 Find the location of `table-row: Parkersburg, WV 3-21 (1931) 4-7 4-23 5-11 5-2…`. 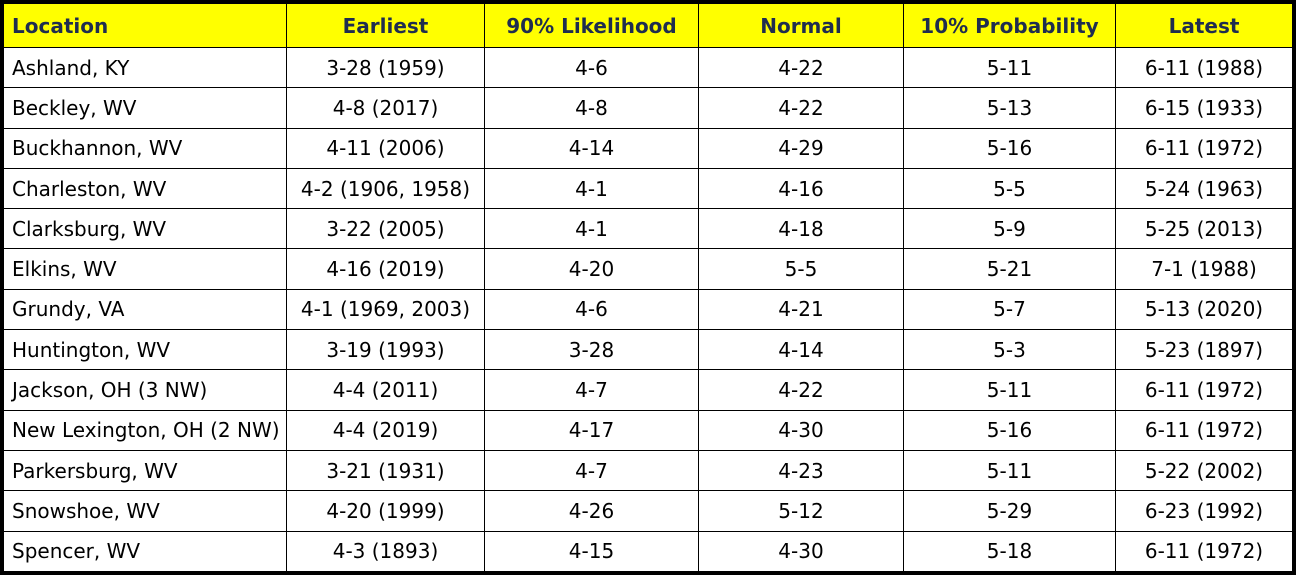

table-row: Parkersburg, WV 3-21 (1931) 4-7 4-23 5-11 5-2… is located at coordinates (648, 470).